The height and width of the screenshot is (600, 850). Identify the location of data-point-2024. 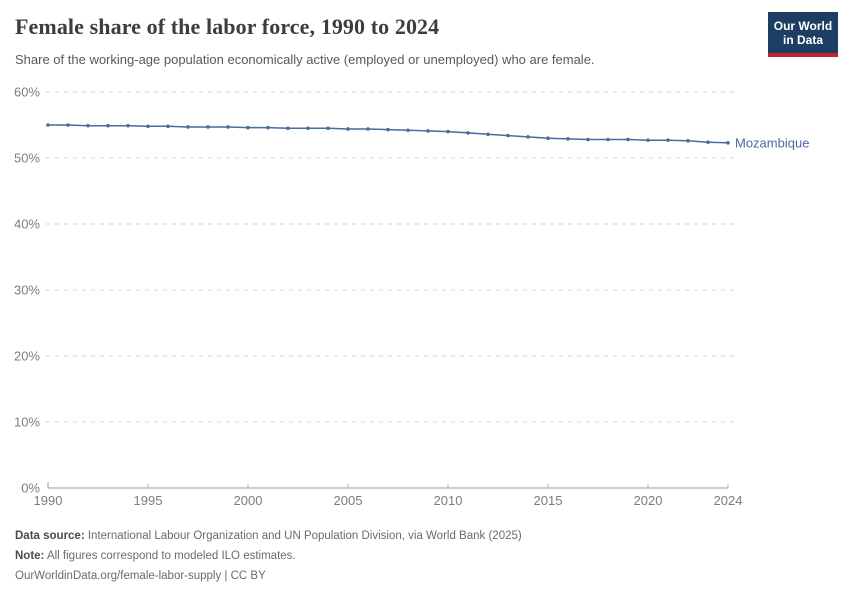
(728, 143).